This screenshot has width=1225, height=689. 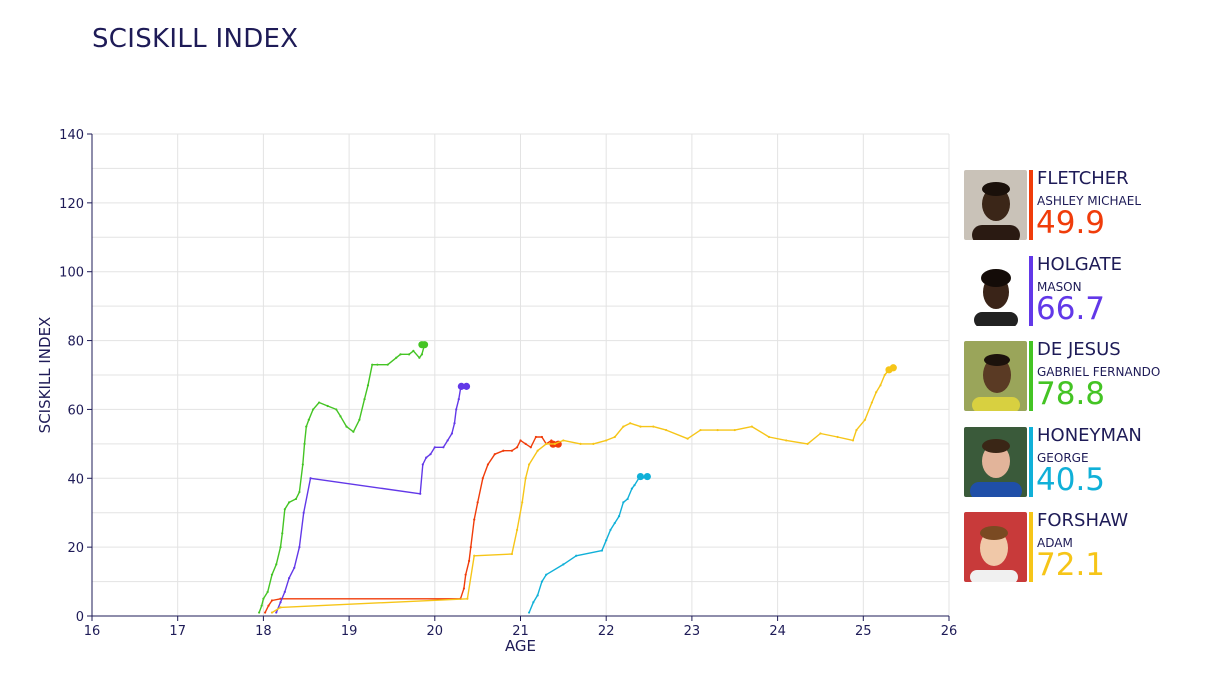 I want to click on player-given-name: GABRIEL FERNANDO, so click(x=1099, y=372).